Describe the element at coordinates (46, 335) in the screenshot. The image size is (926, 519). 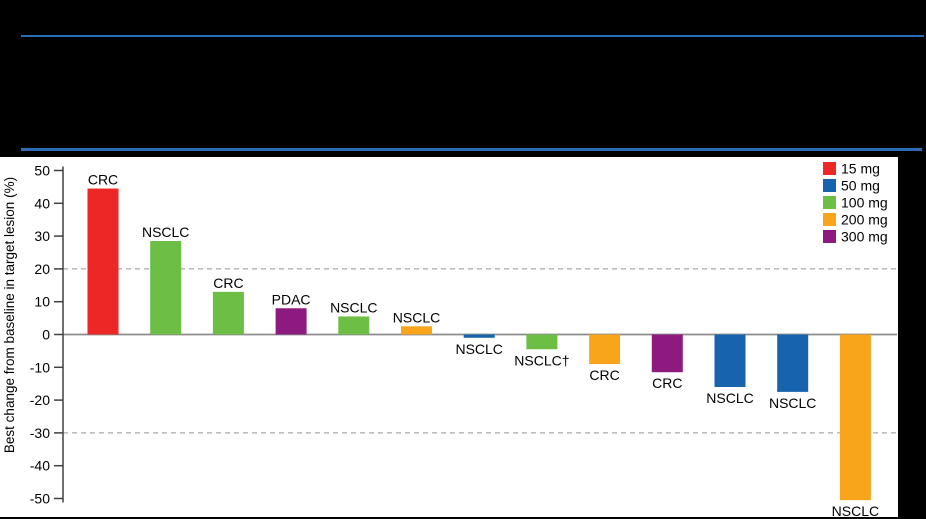
I see `y-tick-label-0: 0` at that location.